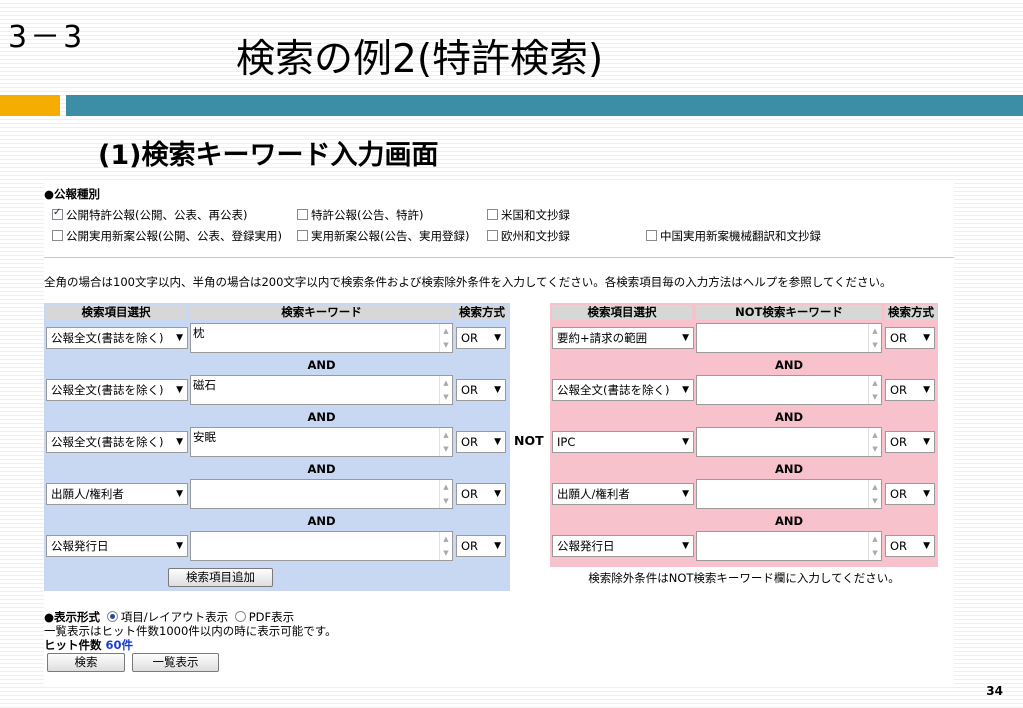 The height and width of the screenshot is (708, 1023). What do you see at coordinates (174, 617) in the screenshot?
I see `option-item-layout: 項目/レイアウト表示` at bounding box center [174, 617].